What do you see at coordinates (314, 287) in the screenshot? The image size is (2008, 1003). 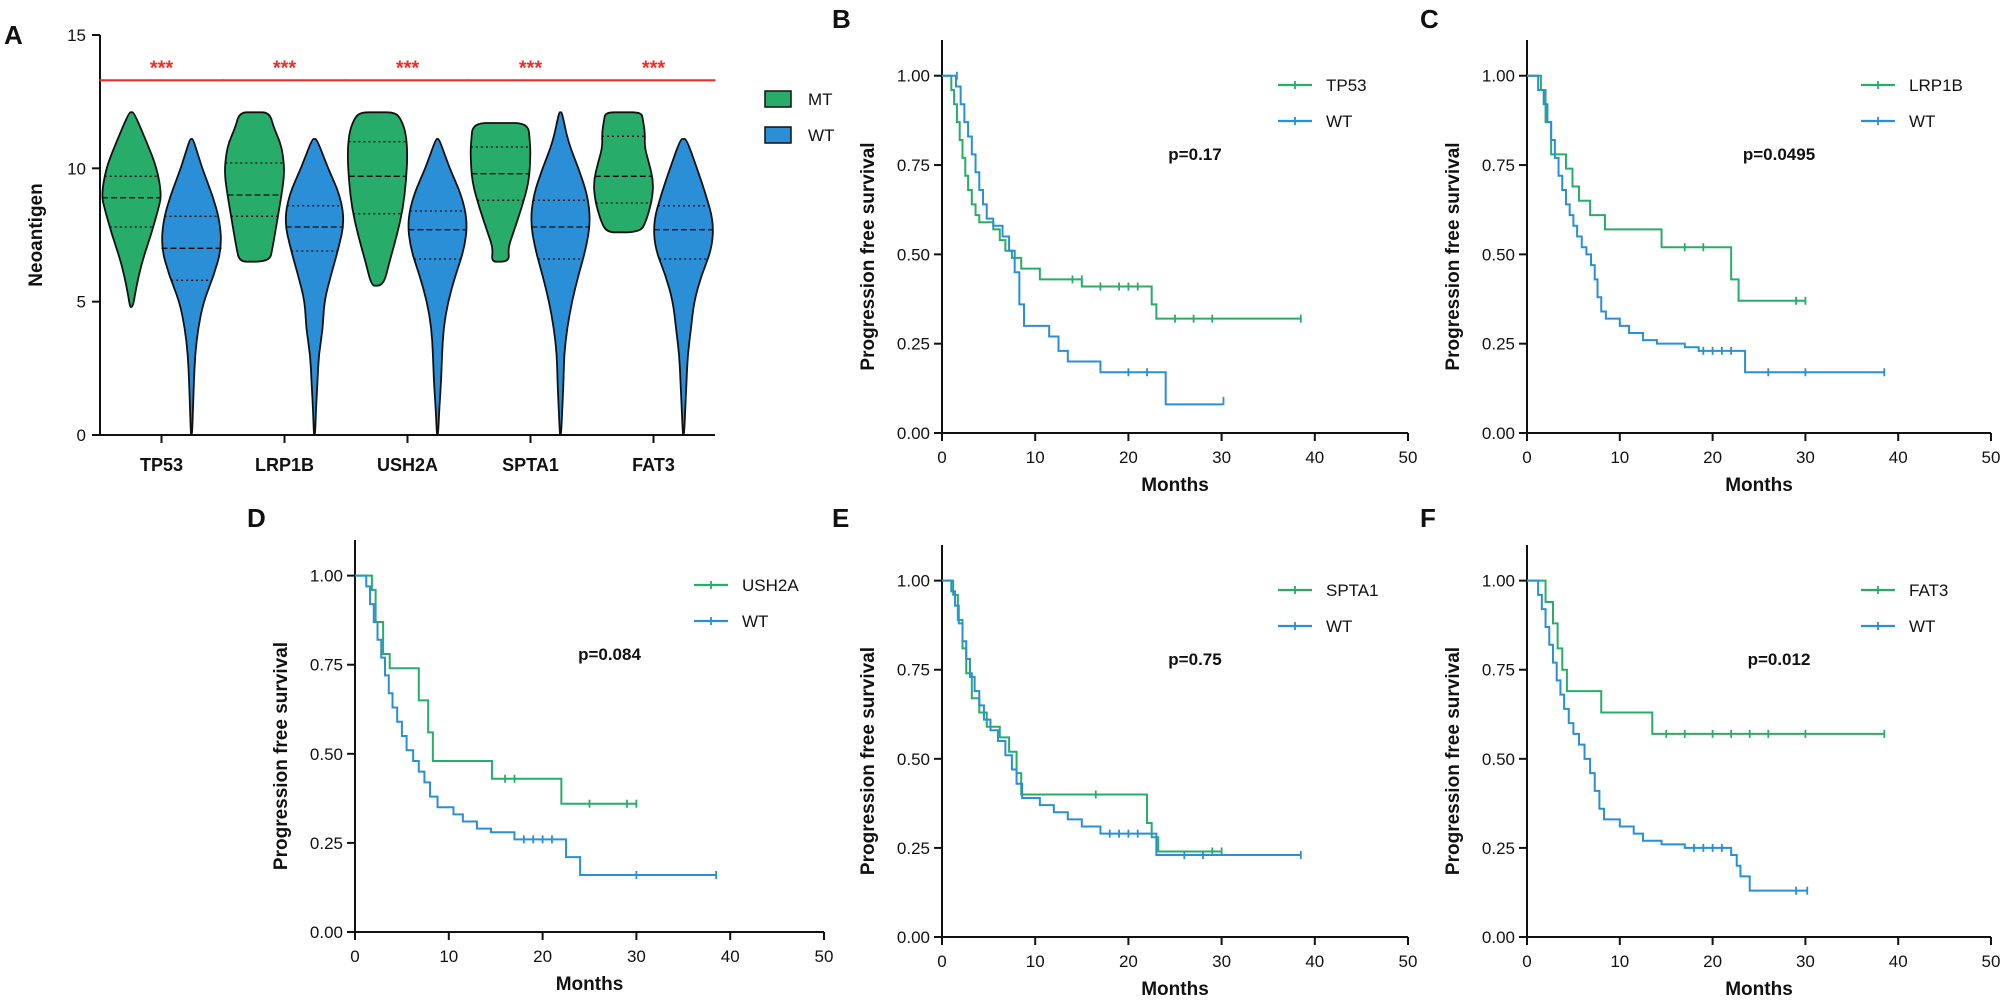 I see `violin-wt-lrp1b` at bounding box center [314, 287].